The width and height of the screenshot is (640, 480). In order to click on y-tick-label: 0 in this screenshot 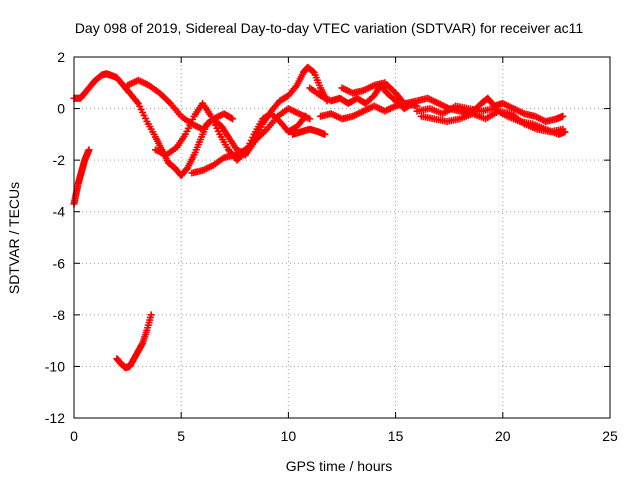, I will do `click(61, 109)`.